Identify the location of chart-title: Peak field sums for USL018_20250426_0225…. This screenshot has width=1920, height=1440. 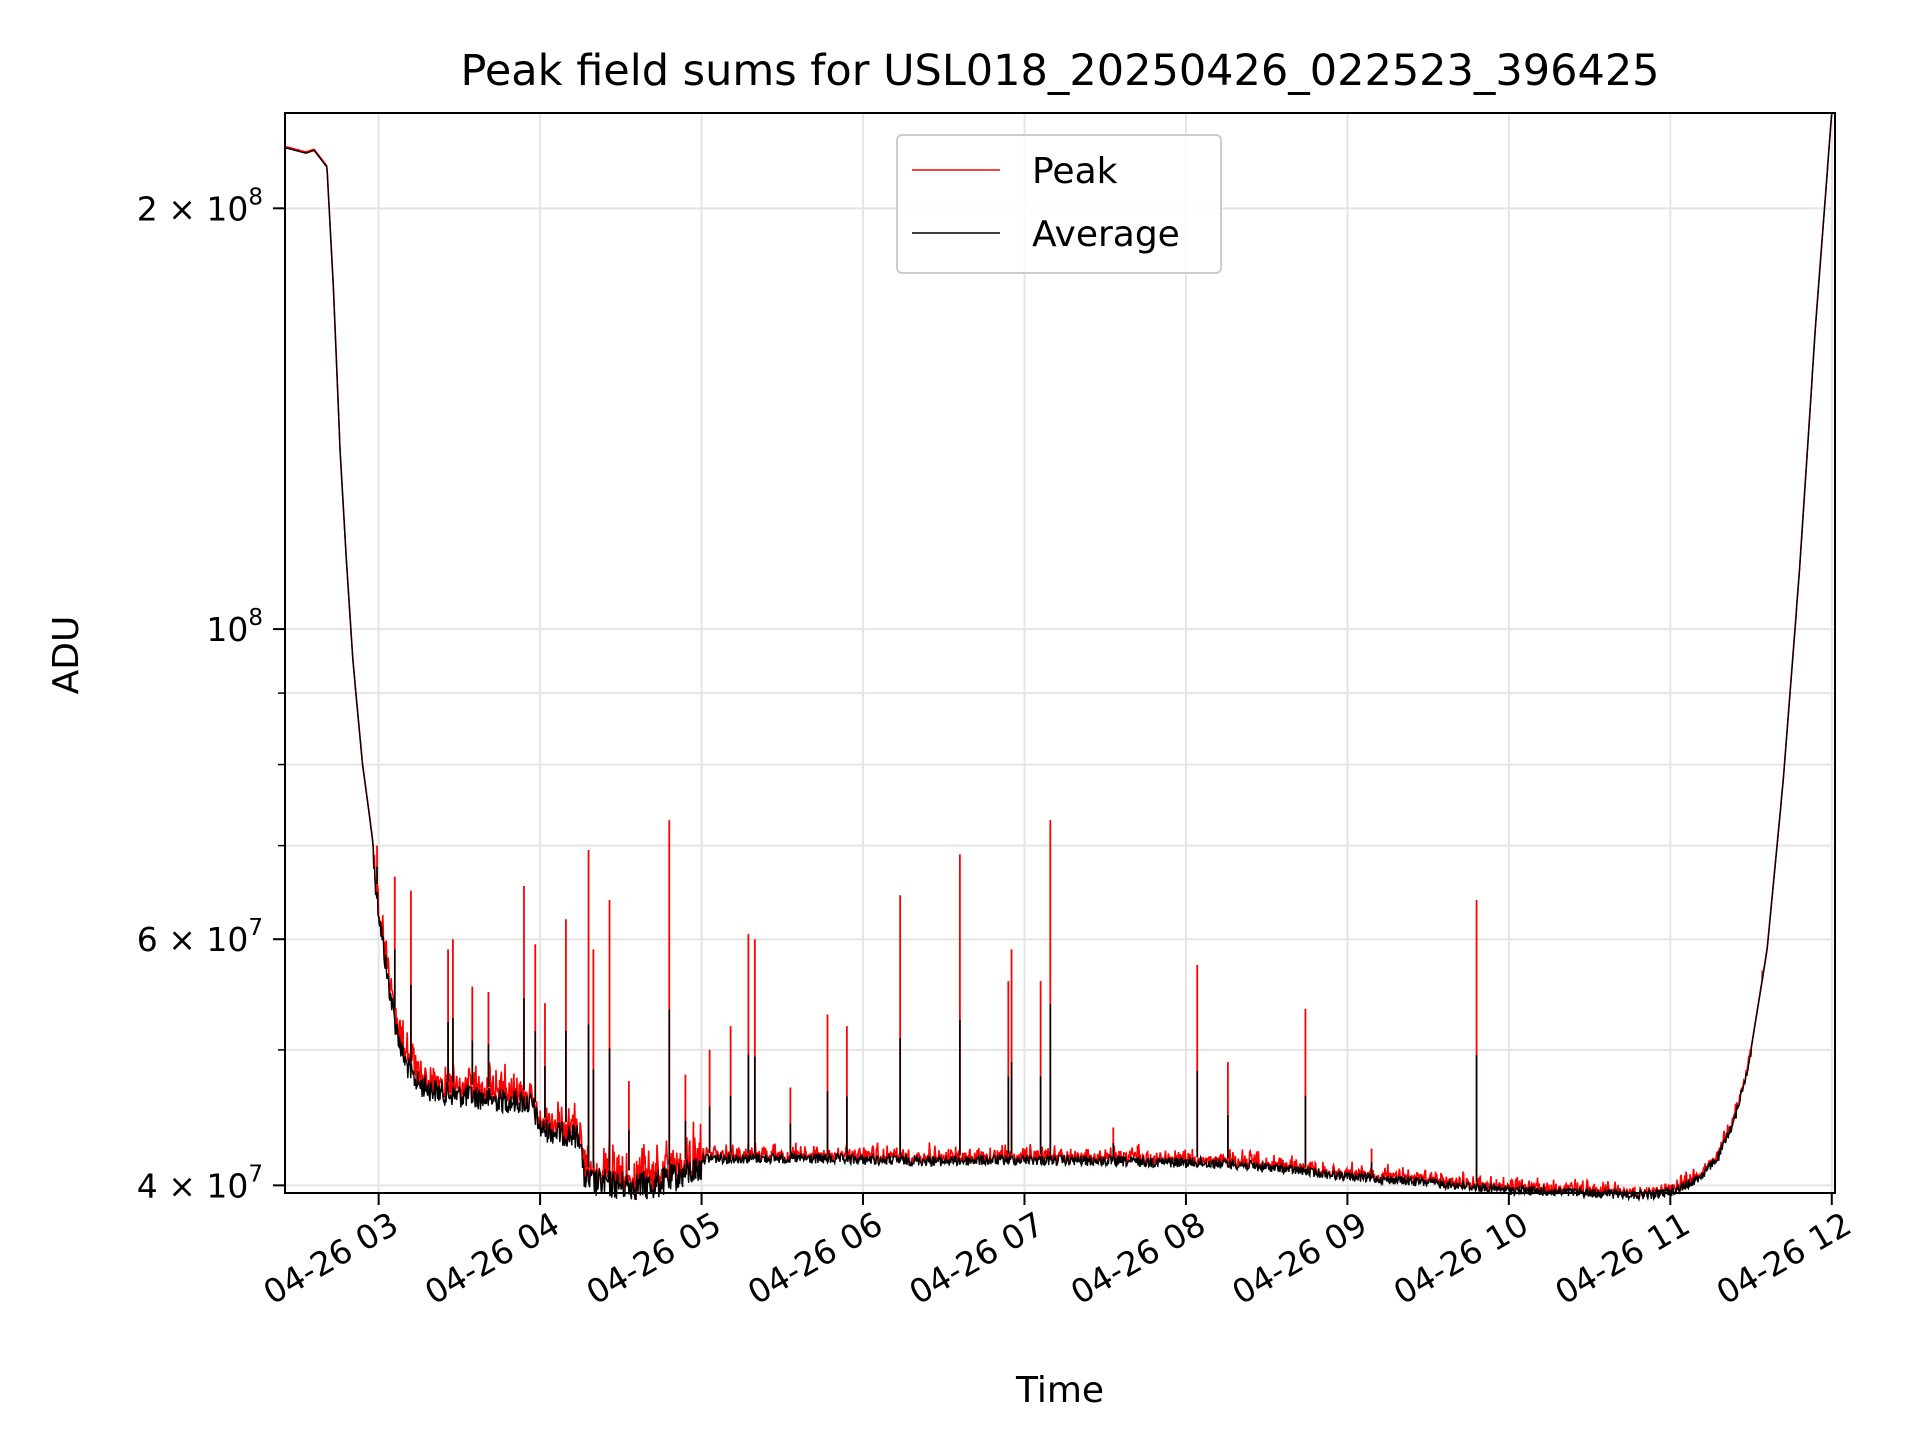
(1059, 71).